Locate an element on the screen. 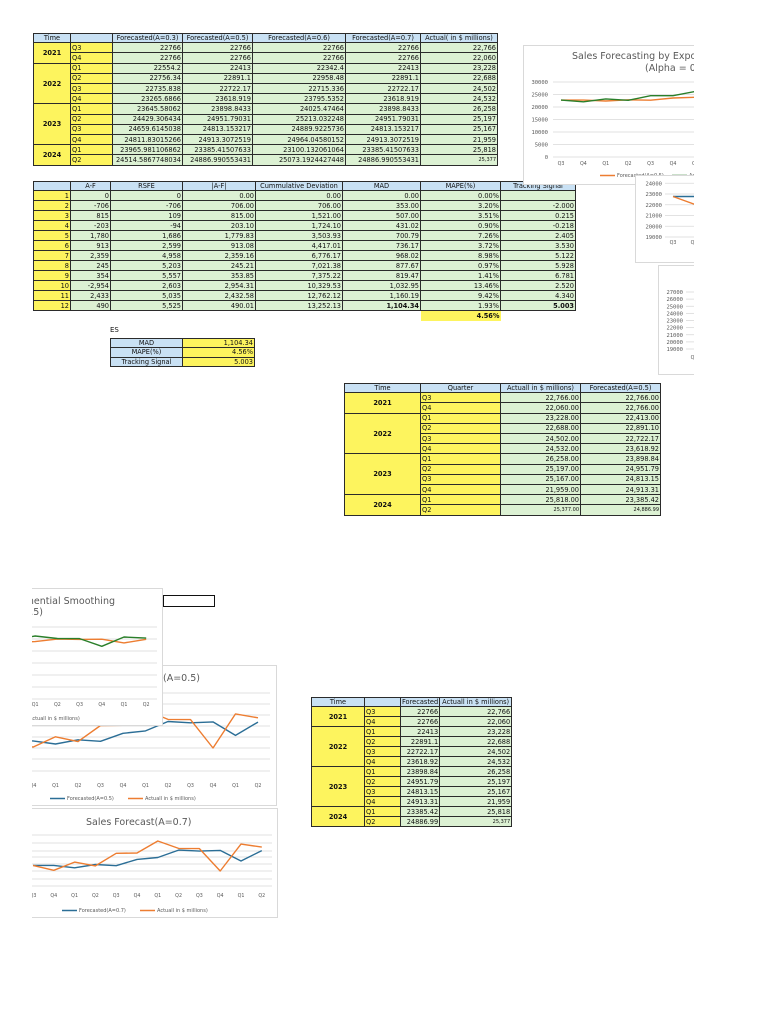  value-cell: 23795.5352 is located at coordinates (299, 99).